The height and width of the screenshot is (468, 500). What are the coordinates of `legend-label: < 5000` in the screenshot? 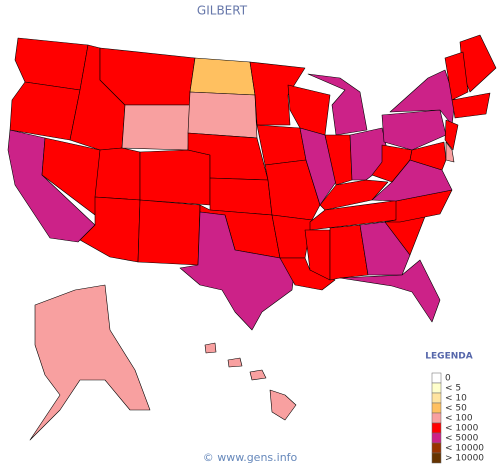 It's located at (462, 439).